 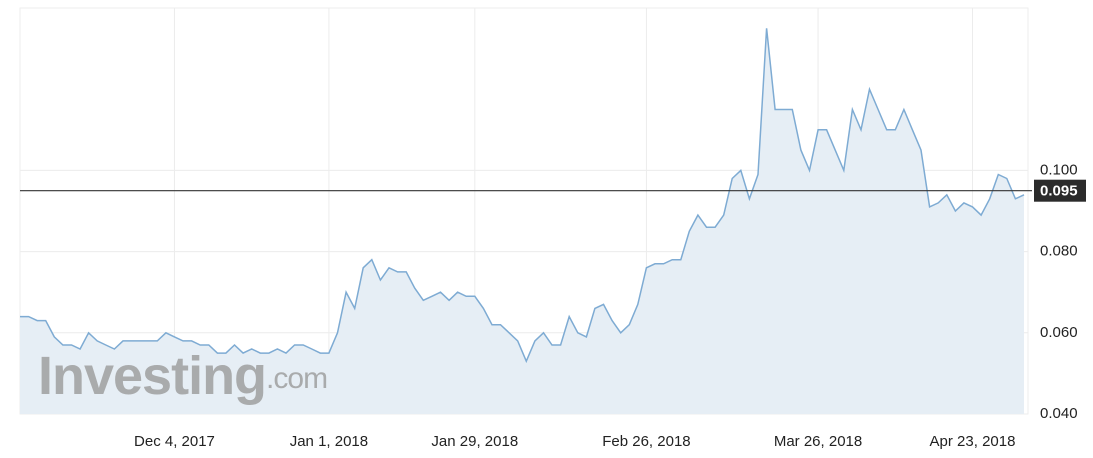 What do you see at coordinates (1059, 169) in the screenshot?
I see `y-tick-label: 0.100` at bounding box center [1059, 169].